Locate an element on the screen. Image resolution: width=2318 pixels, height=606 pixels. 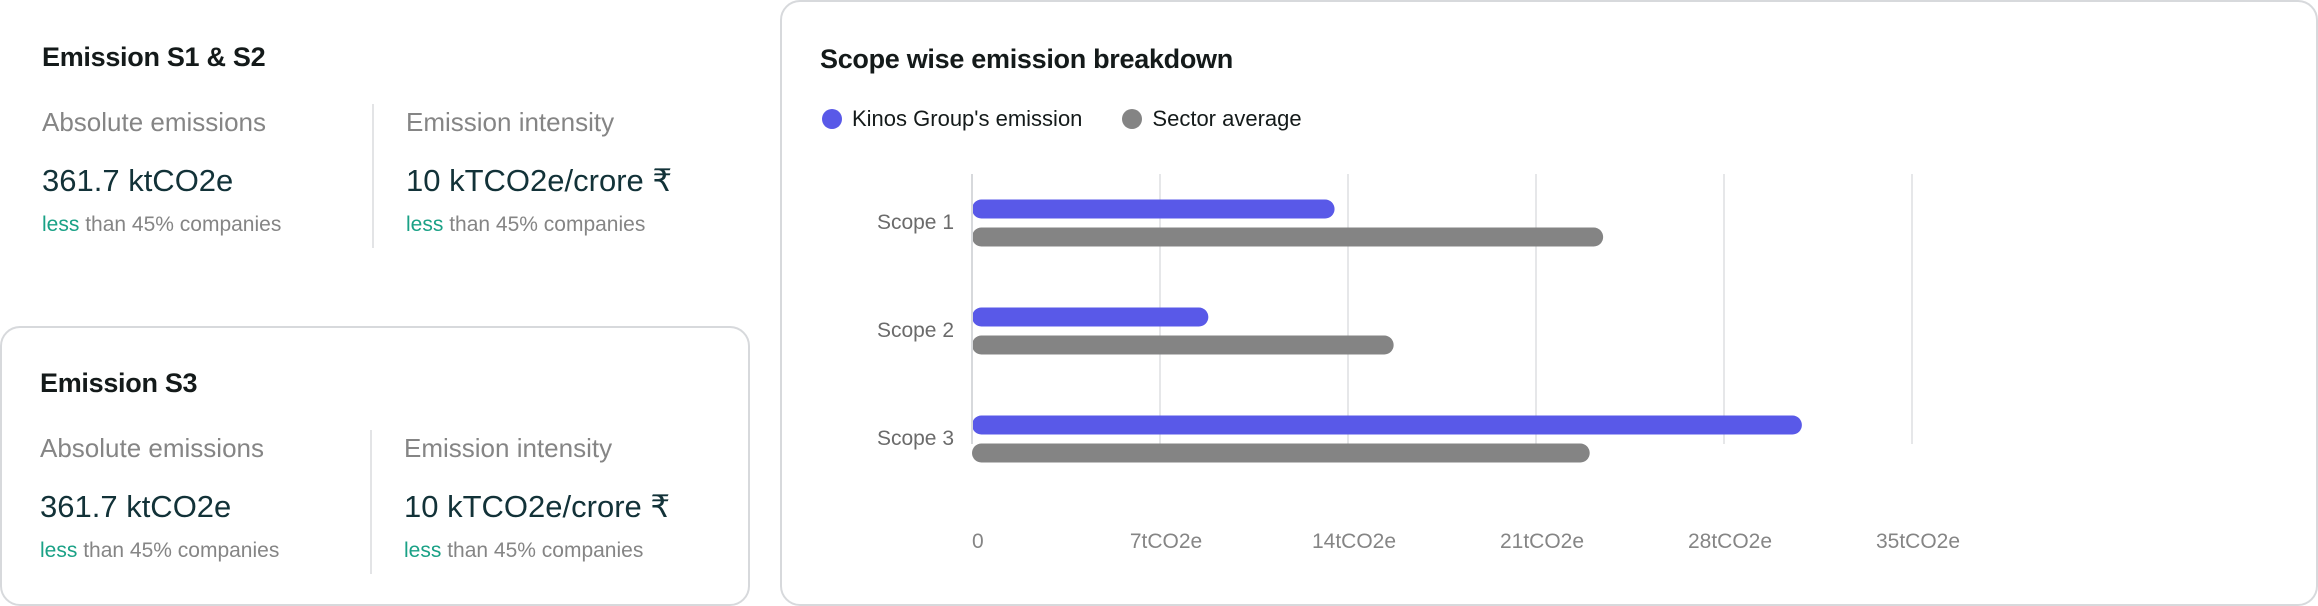
legend-item-kinos: Kinos Group's emission is located at coordinates (952, 119).